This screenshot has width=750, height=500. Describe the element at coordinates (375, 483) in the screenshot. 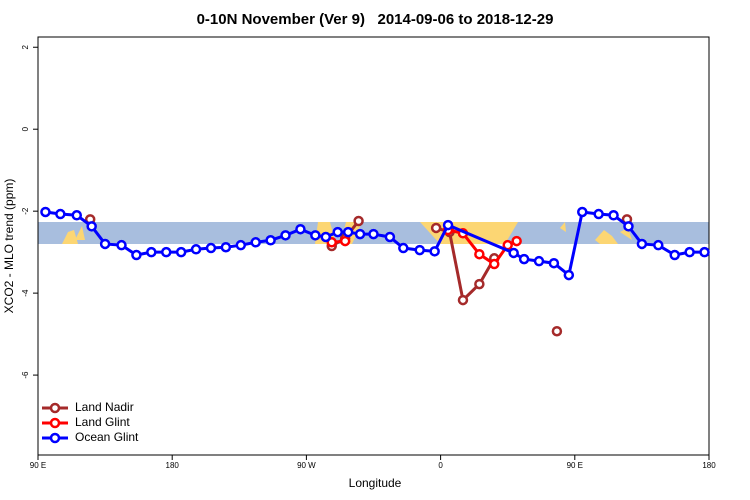

I see `x-axis-label: Longitude` at that location.